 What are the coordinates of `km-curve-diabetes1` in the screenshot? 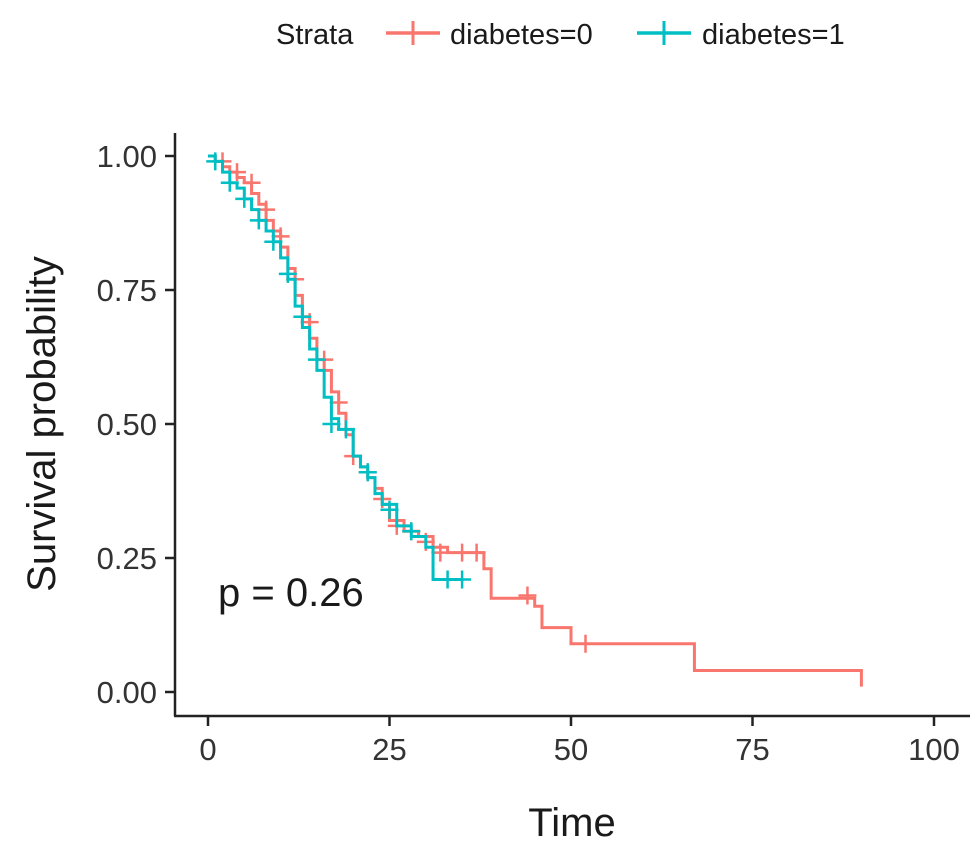 It's located at (335, 367).